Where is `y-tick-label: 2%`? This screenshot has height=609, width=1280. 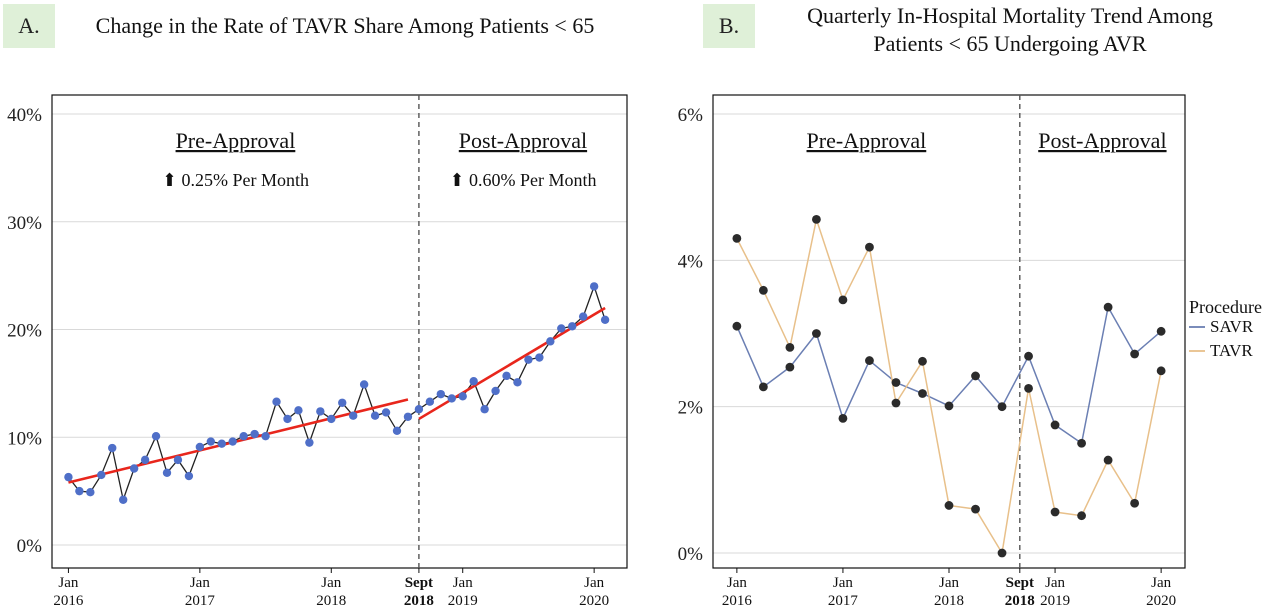
y-tick-label: 2% is located at coordinates (691, 408).